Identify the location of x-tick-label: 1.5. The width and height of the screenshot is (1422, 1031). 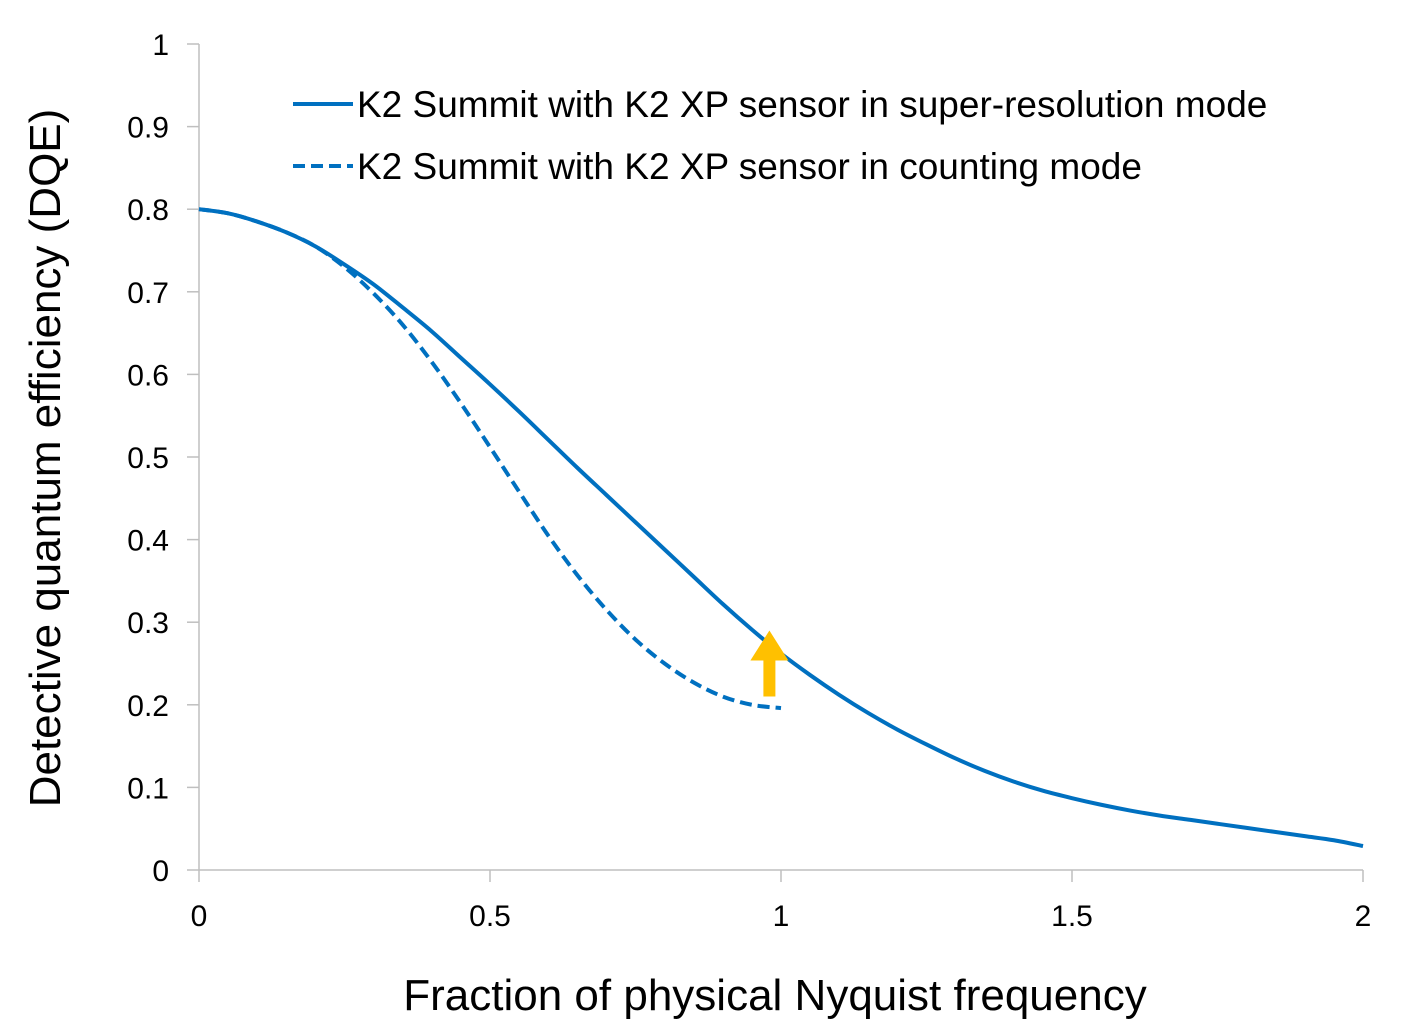
(1072, 916).